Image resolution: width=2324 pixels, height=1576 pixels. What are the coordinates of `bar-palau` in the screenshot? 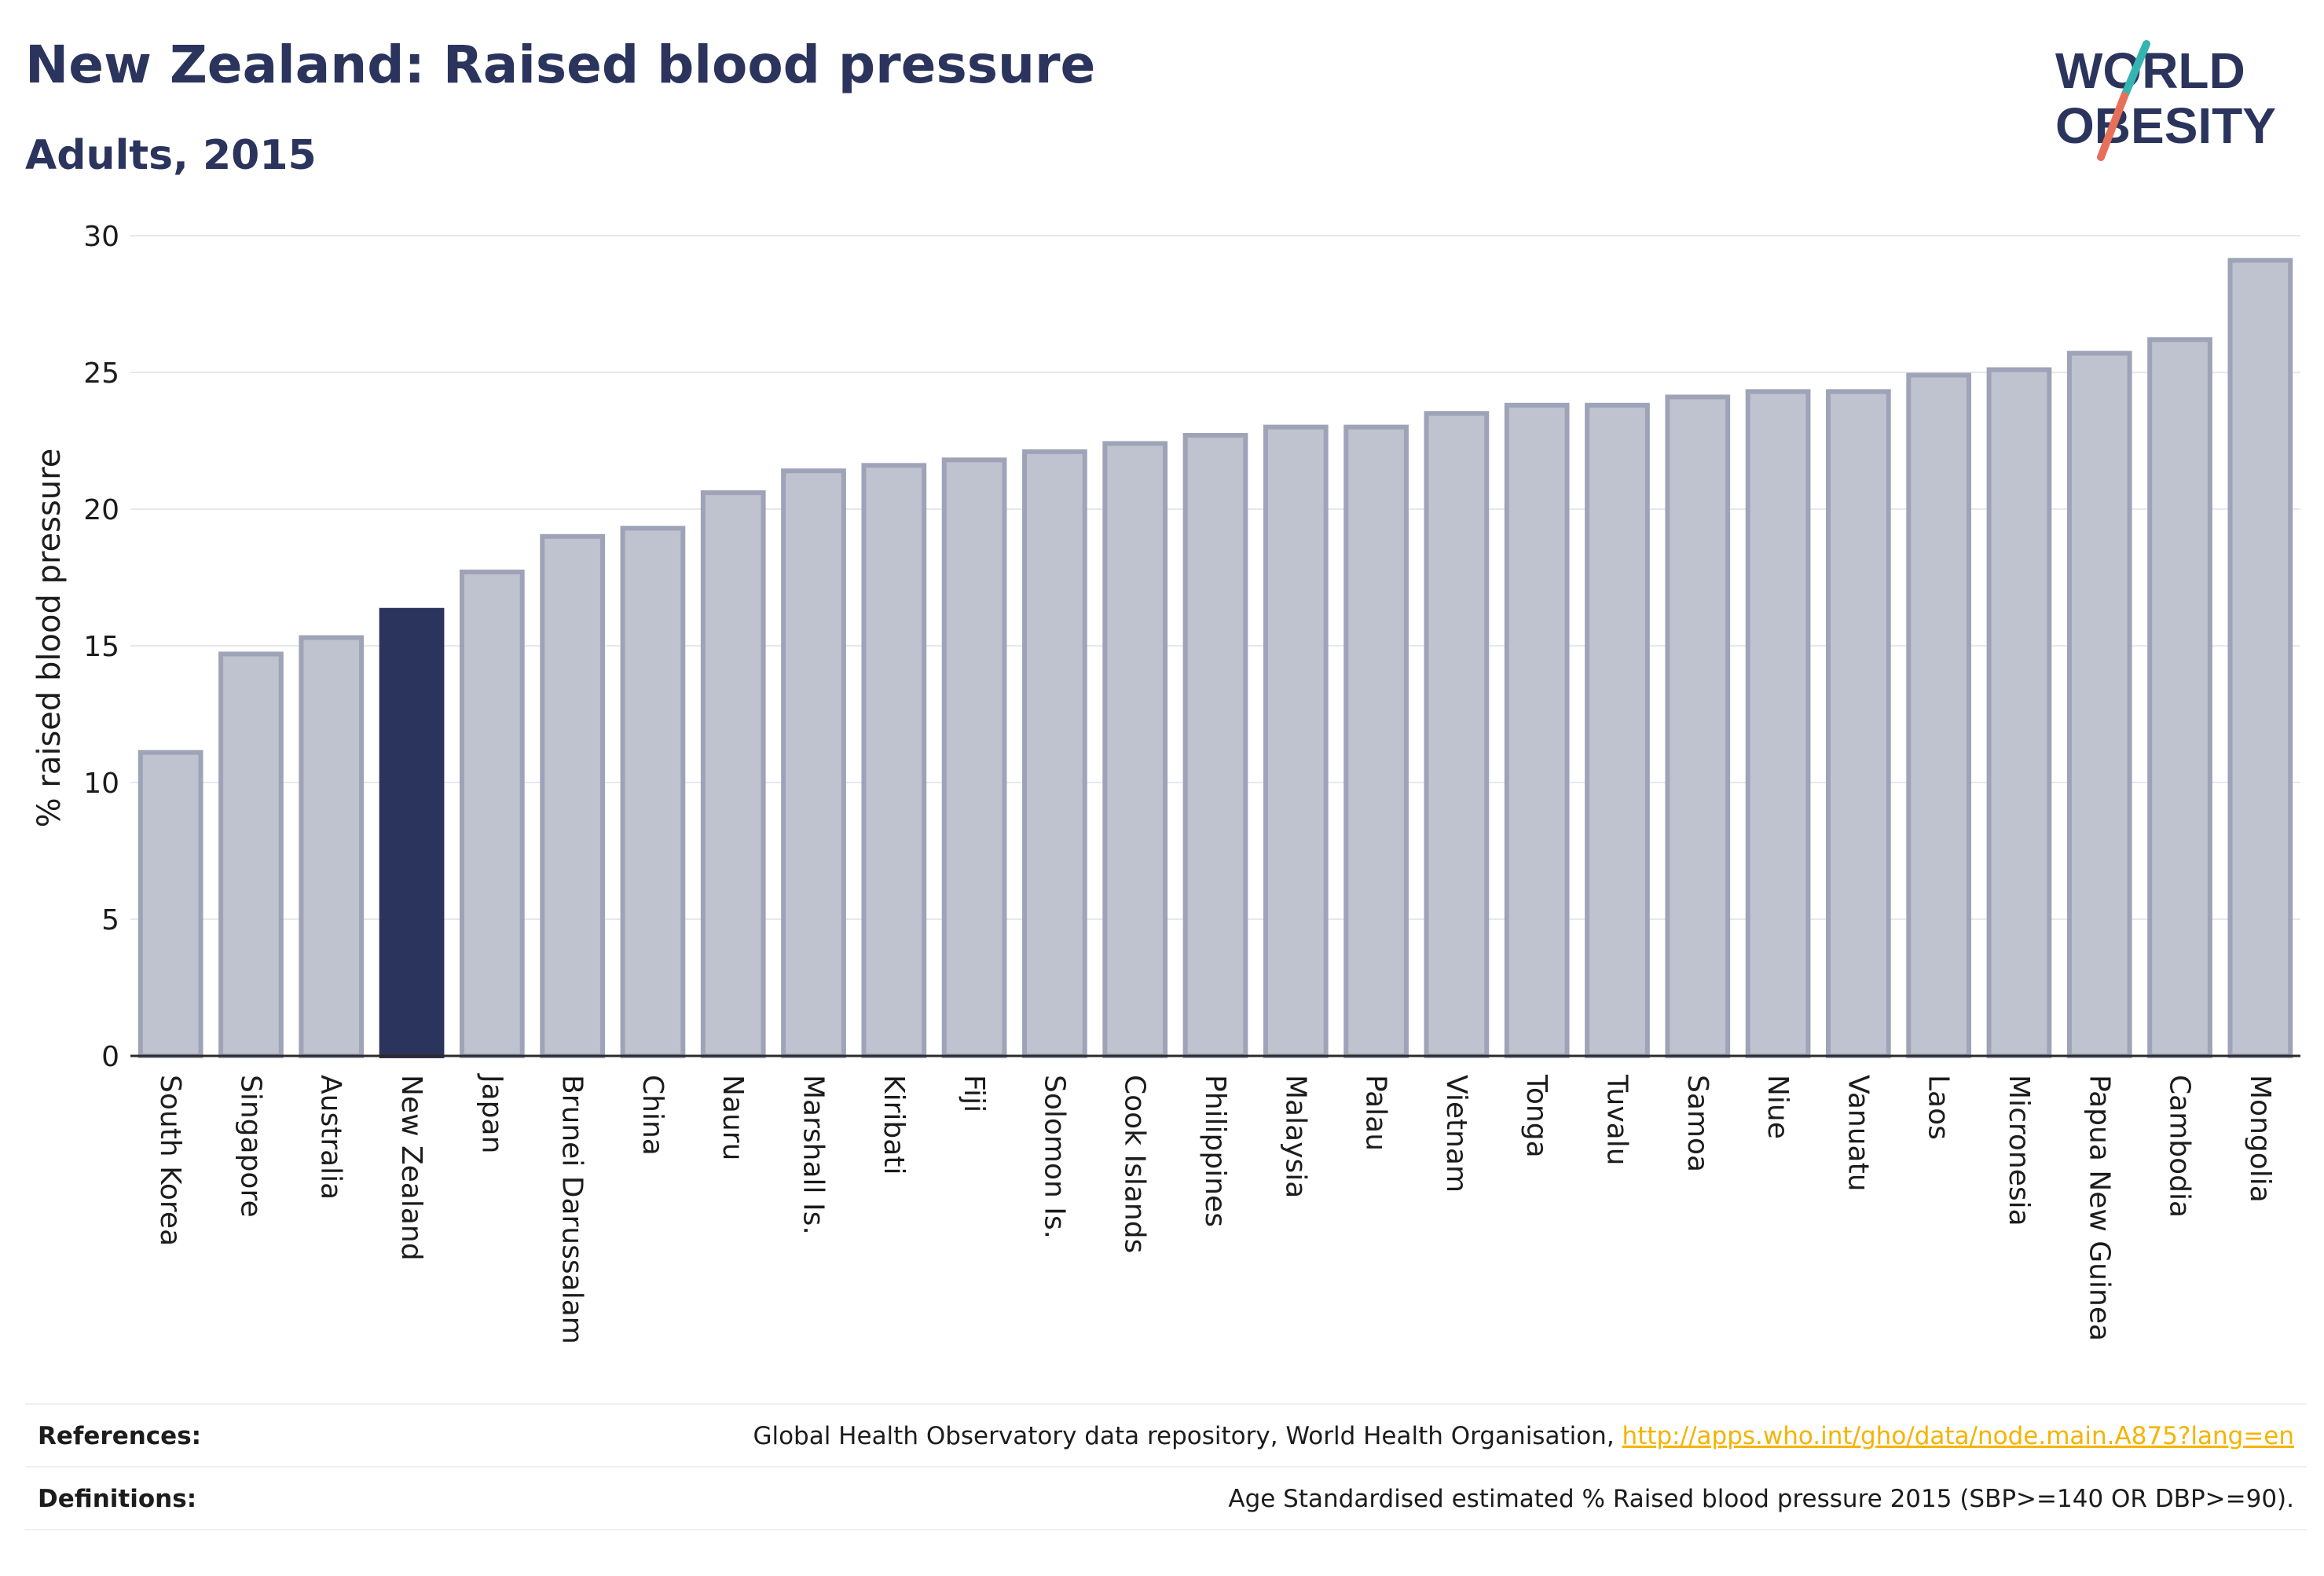 It's located at (1376, 741).